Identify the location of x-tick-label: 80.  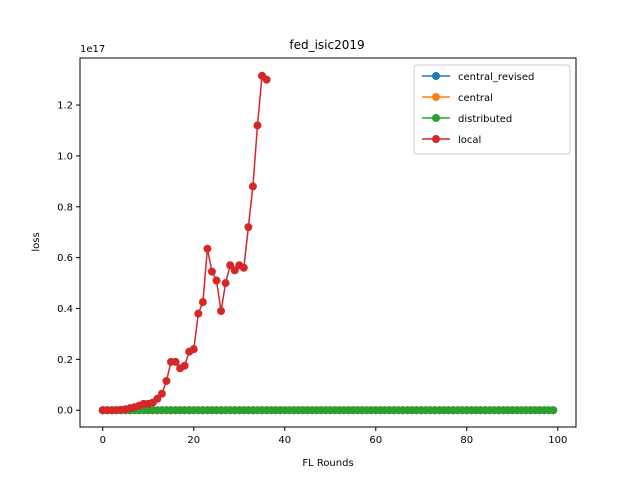
(466, 440).